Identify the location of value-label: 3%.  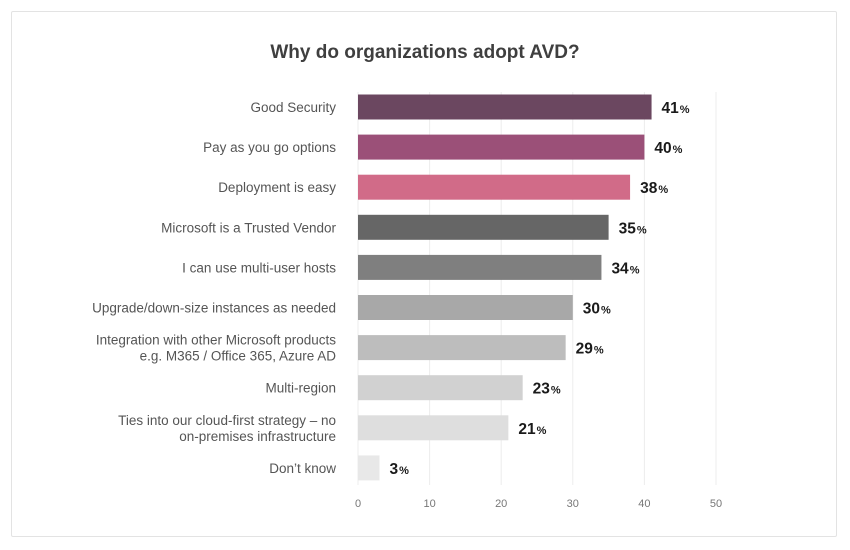
(399, 469).